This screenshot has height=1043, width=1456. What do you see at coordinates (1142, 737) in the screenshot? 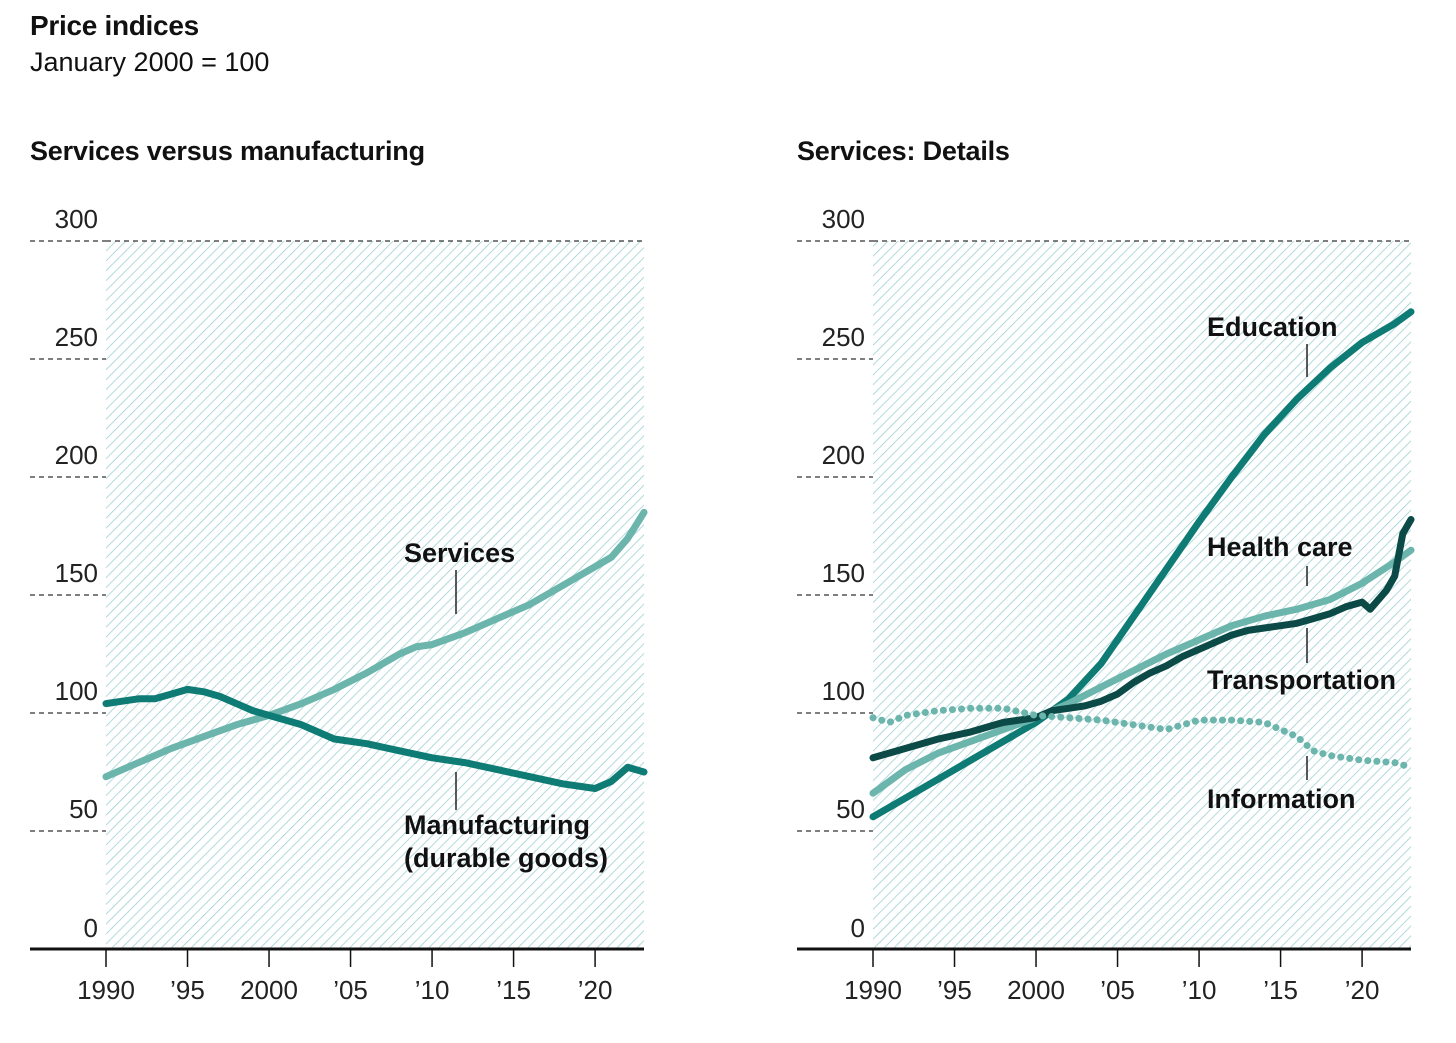
I see `series-line-information` at bounding box center [1142, 737].